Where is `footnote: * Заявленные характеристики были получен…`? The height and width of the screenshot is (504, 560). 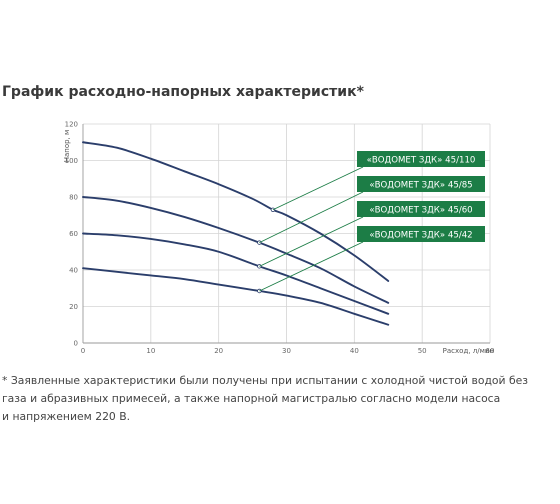 footnote: * Заявленные характеристики были получен… is located at coordinates (280, 399).